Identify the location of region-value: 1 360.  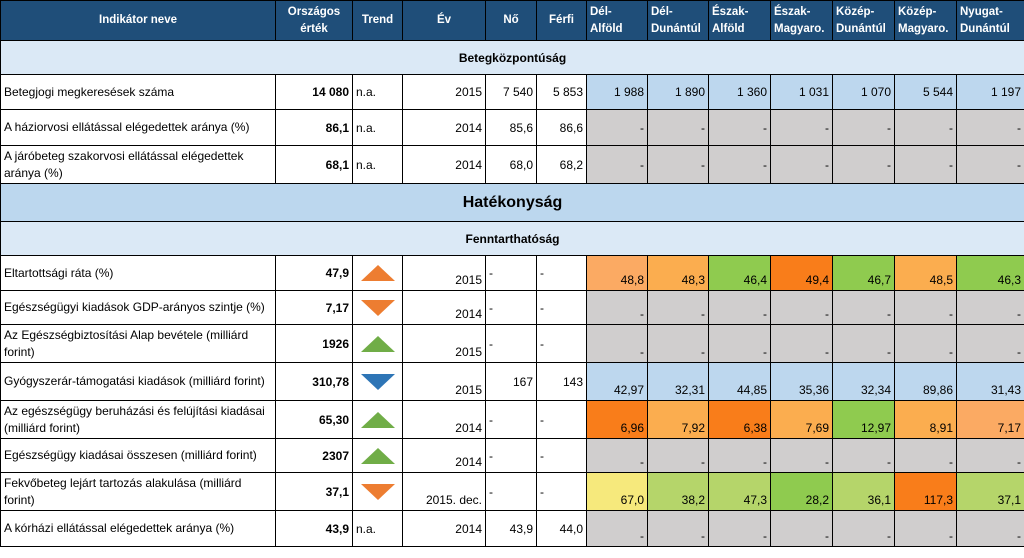
(739, 92).